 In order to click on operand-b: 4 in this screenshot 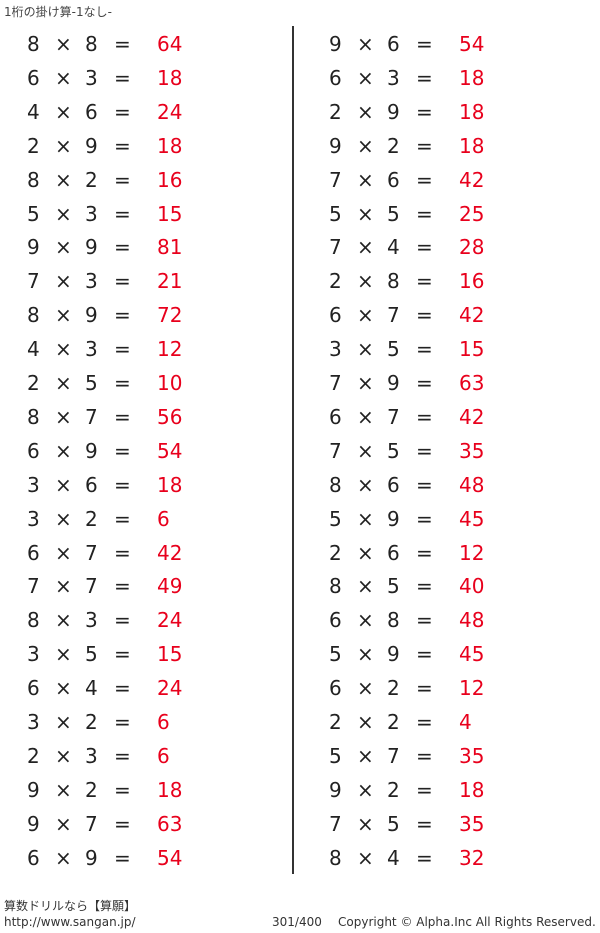, I will do `click(393, 857)`.